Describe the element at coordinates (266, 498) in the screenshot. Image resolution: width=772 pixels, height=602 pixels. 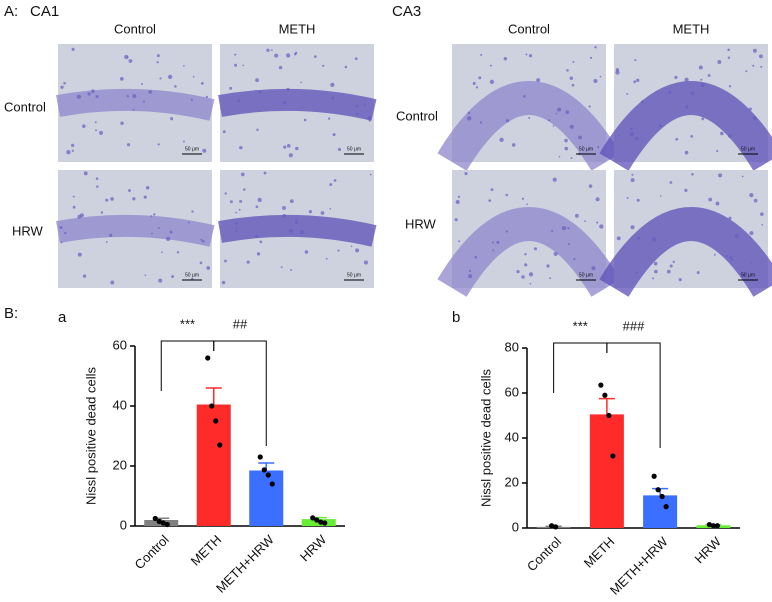
I see `bar` at that location.